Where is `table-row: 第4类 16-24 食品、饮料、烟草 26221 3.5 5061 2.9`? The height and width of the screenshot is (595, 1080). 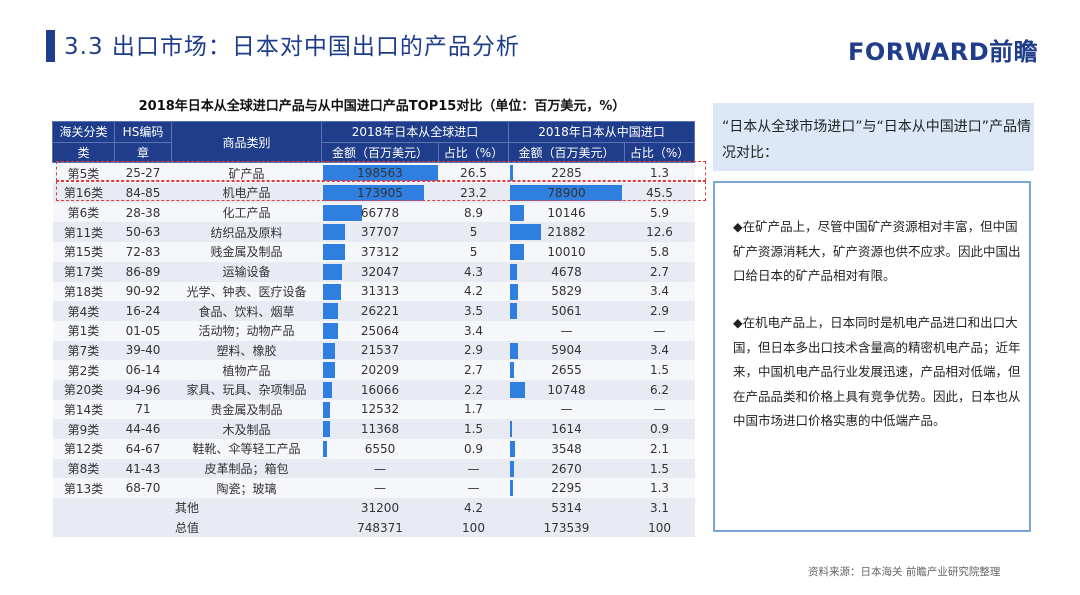
table-row: 第4类 16-24 食品、饮料、烟草 26221 3.5 5061 2.9 is located at coordinates (373, 311).